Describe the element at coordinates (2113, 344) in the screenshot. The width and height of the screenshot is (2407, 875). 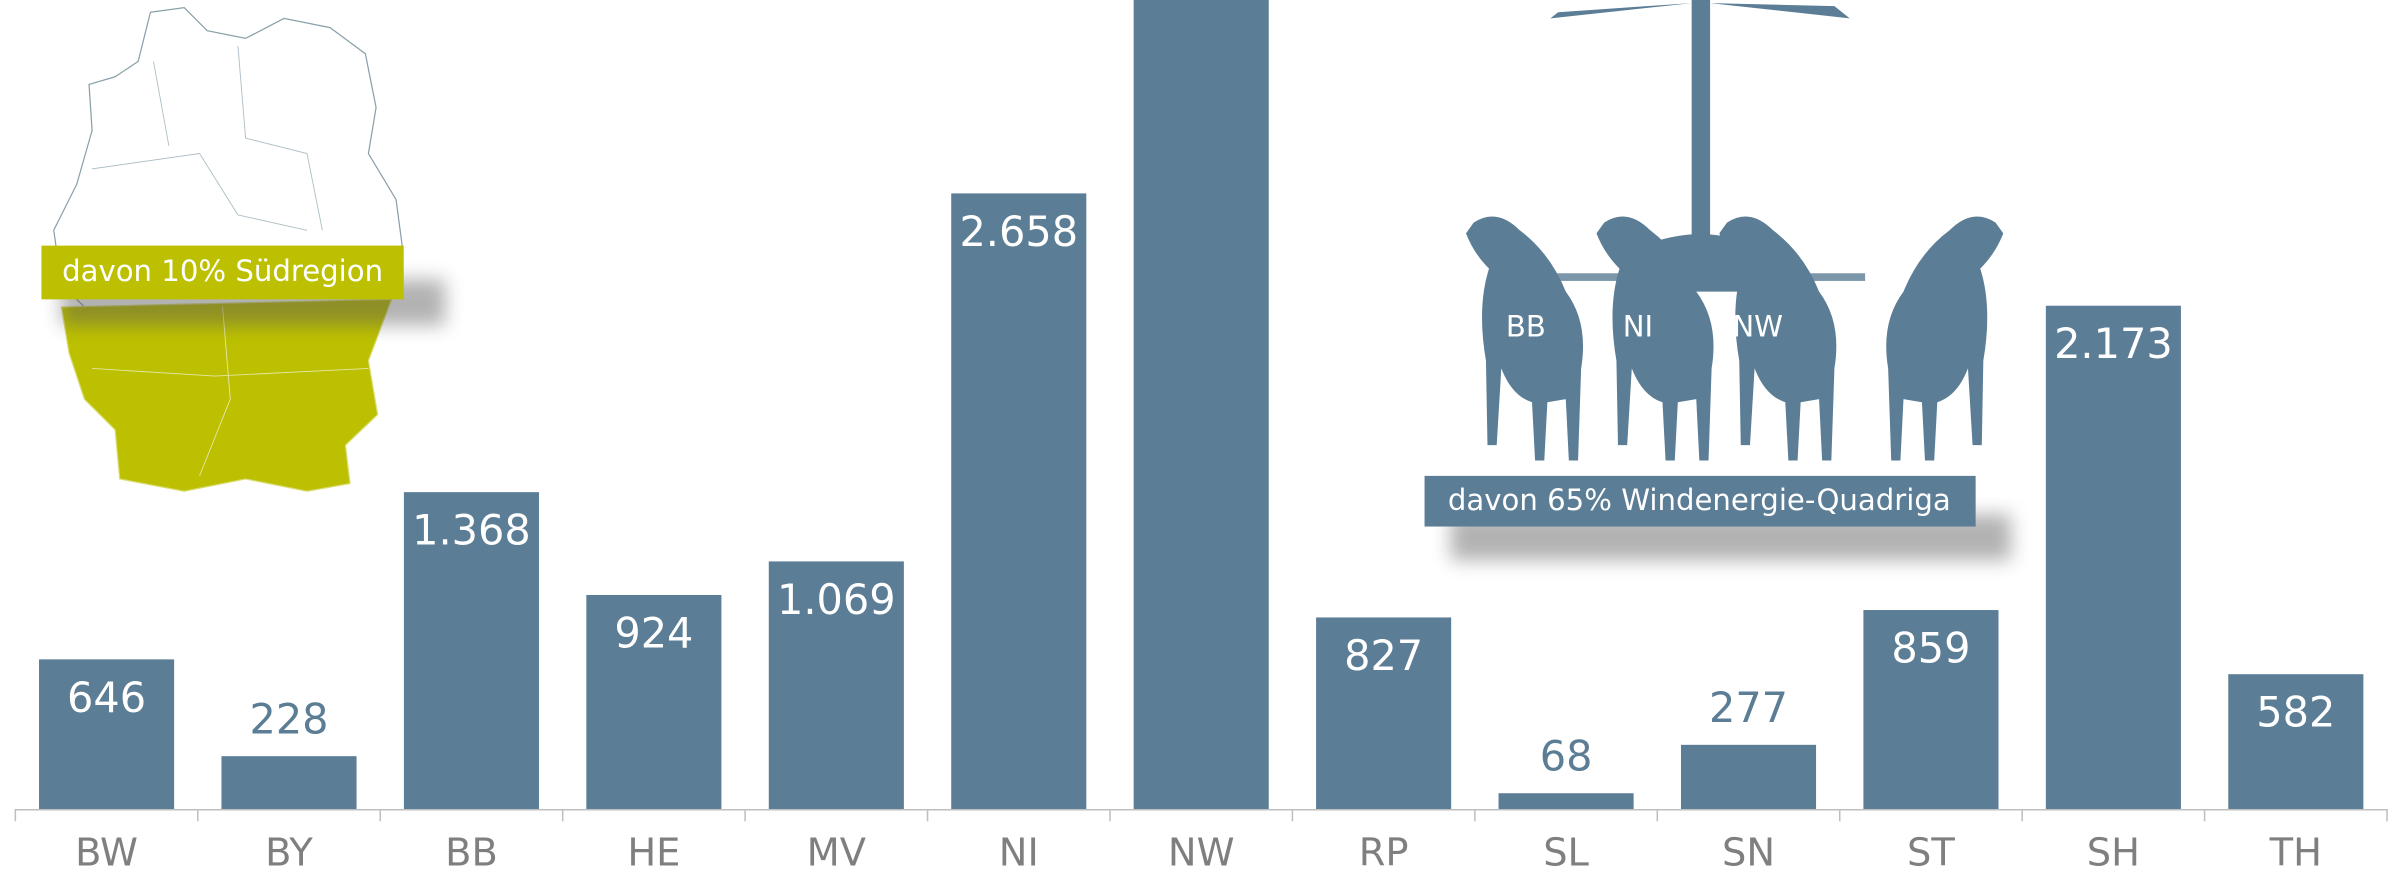
I see `value-label: 2.173` at that location.